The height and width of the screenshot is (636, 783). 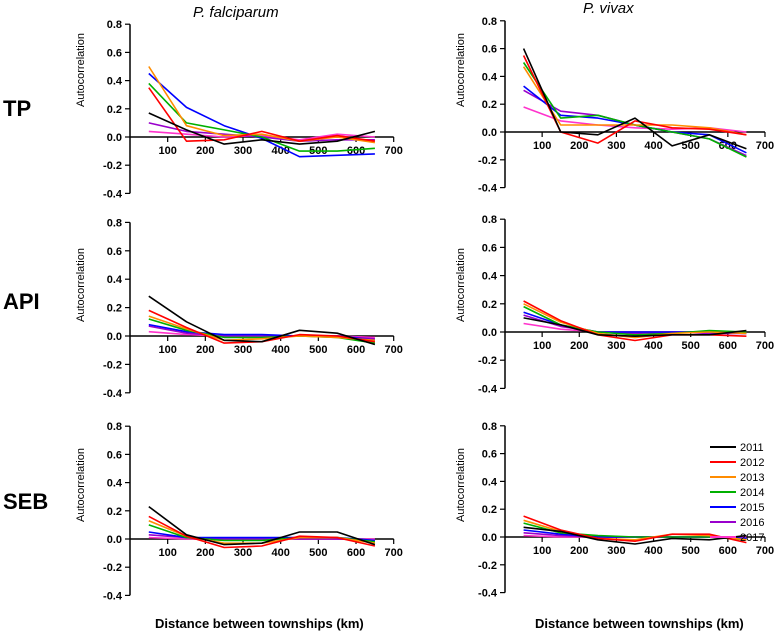 I want to click on series-line-2016, so click(x=635, y=324).